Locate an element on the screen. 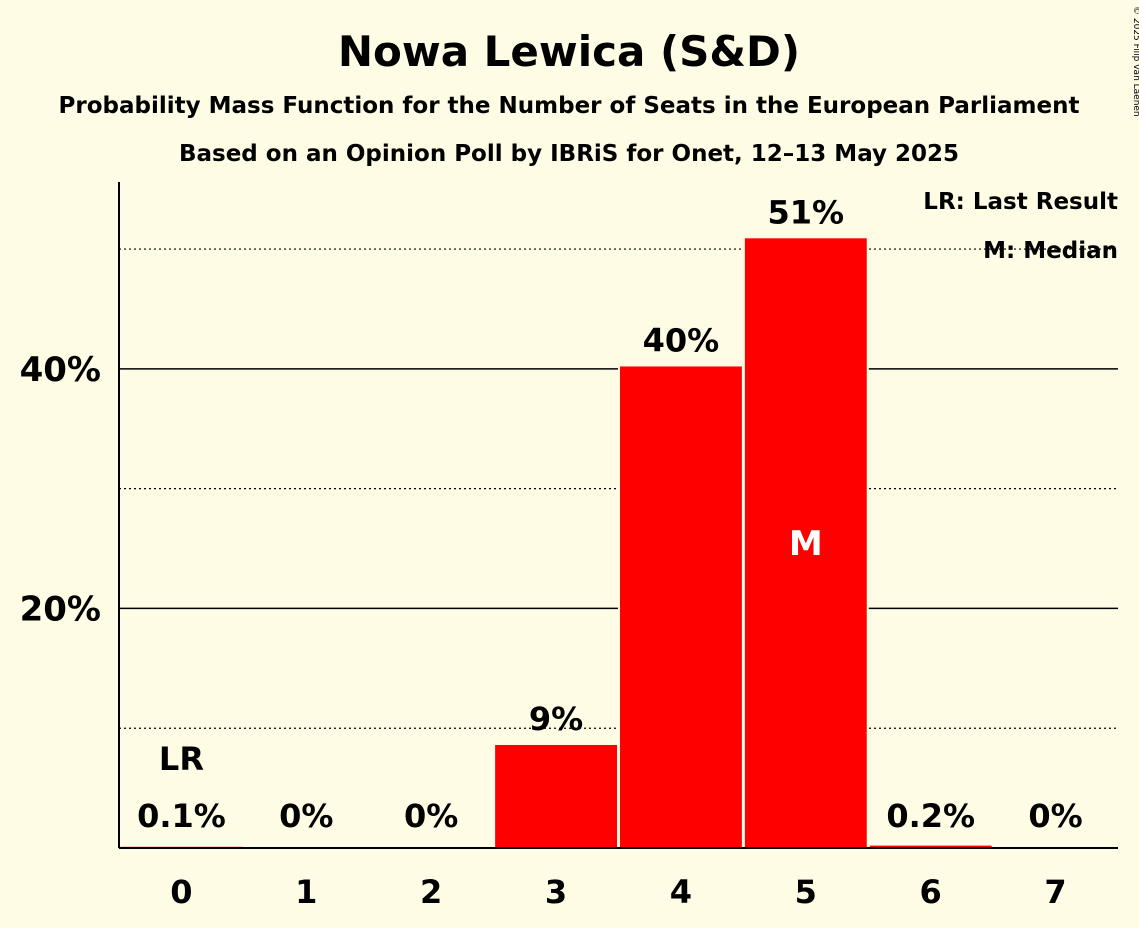 This screenshot has height=928, width=1139. value-label: 9% is located at coordinates (556, 719).